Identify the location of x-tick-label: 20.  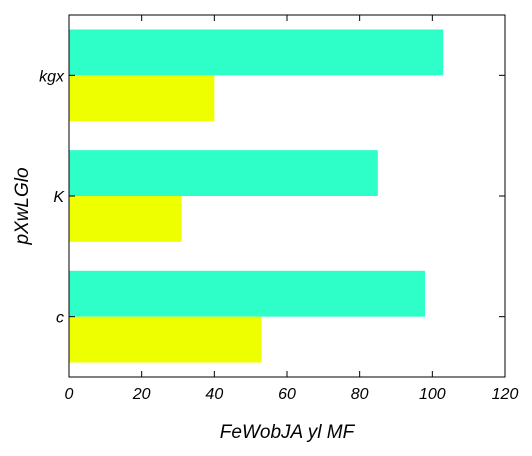
(141, 394).